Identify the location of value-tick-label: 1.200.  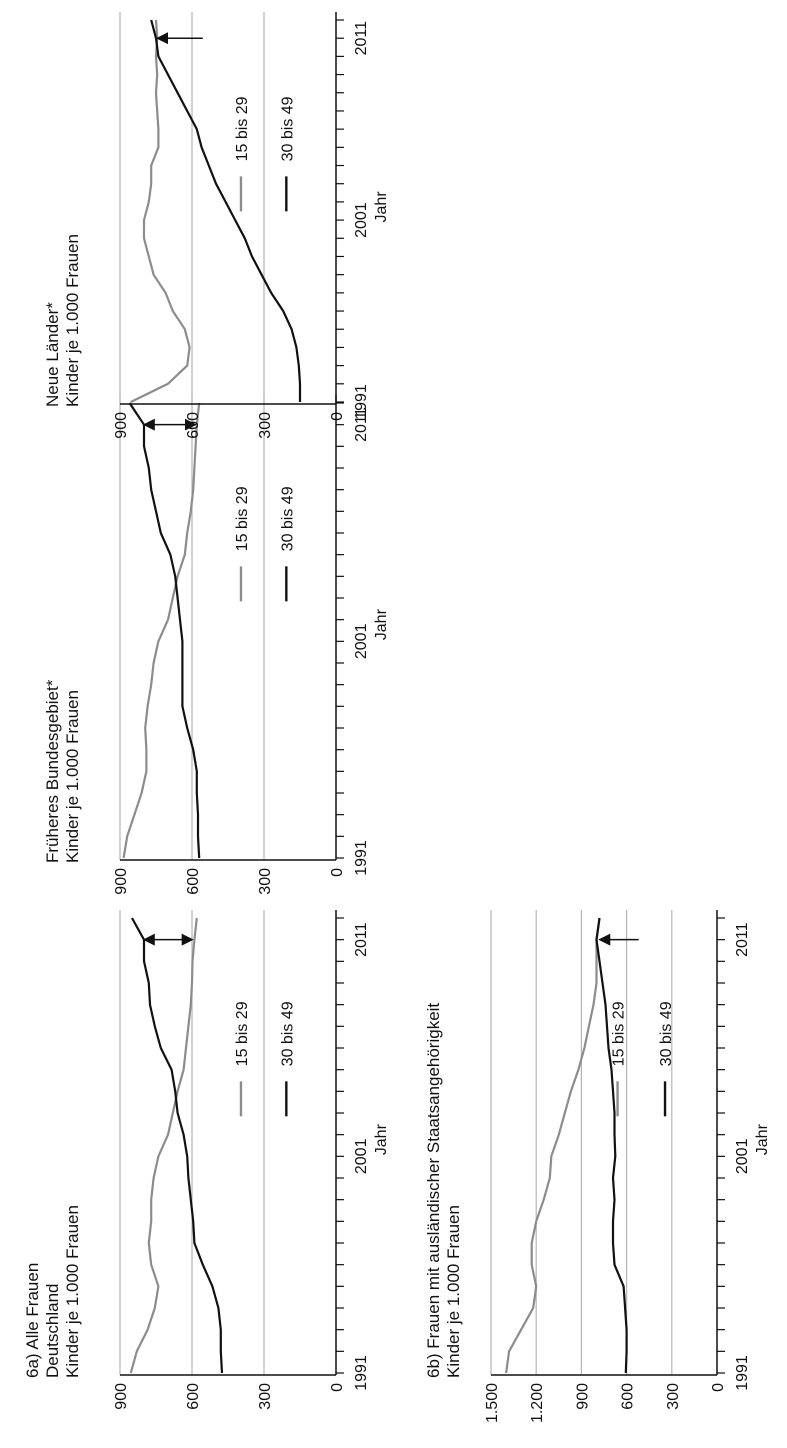
(537, 1403).